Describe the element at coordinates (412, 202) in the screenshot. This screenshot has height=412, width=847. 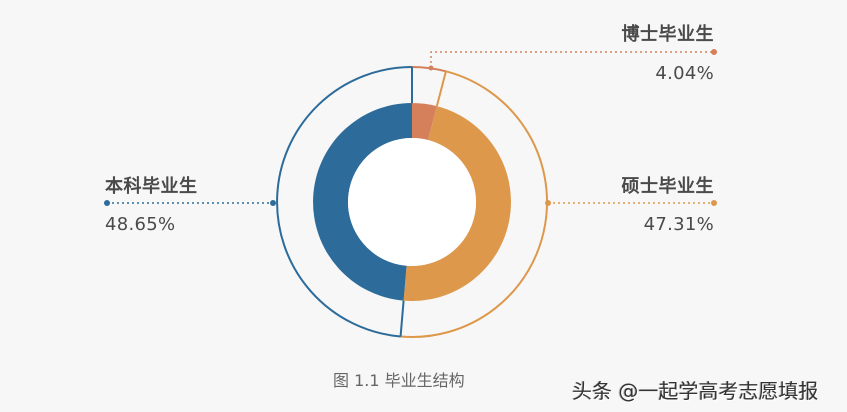
I see `donut-hole` at that location.